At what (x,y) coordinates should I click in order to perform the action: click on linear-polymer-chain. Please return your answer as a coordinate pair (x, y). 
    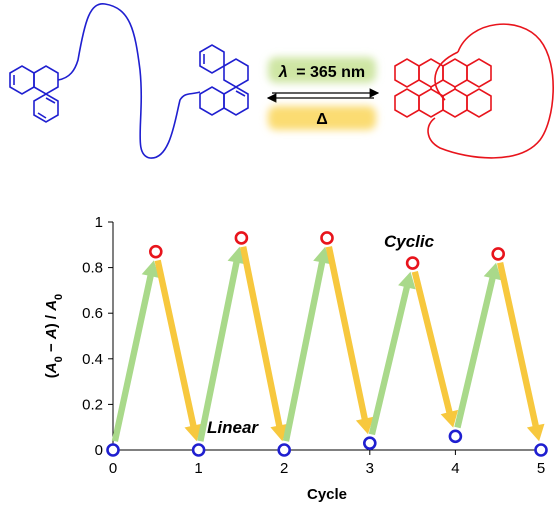
    Looking at the image, I should click on (129, 81).